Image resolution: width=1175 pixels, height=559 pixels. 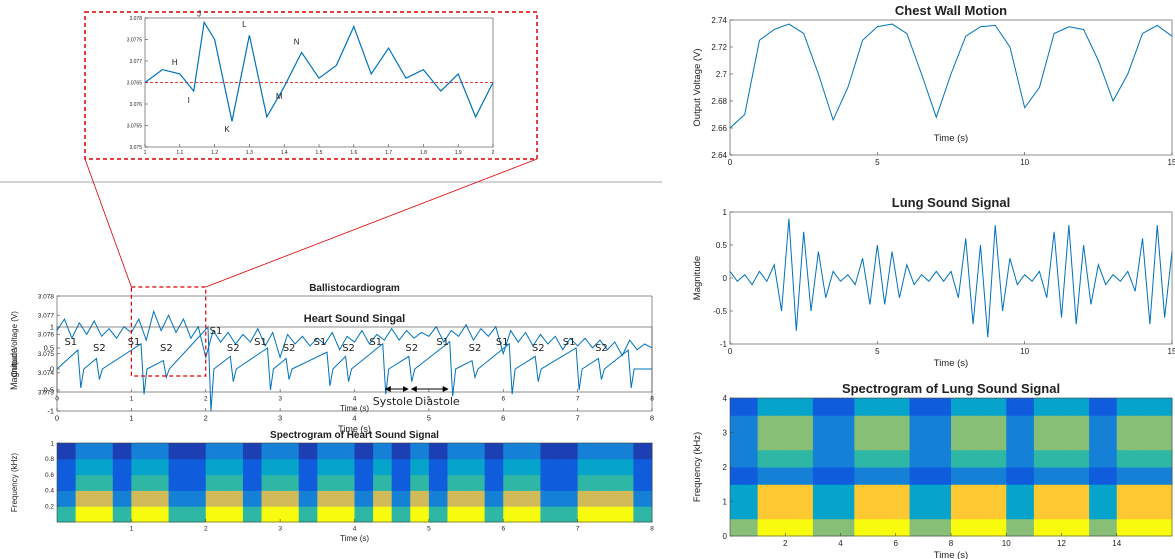 I want to click on x-tick-label: 5, so click(x=429, y=418).